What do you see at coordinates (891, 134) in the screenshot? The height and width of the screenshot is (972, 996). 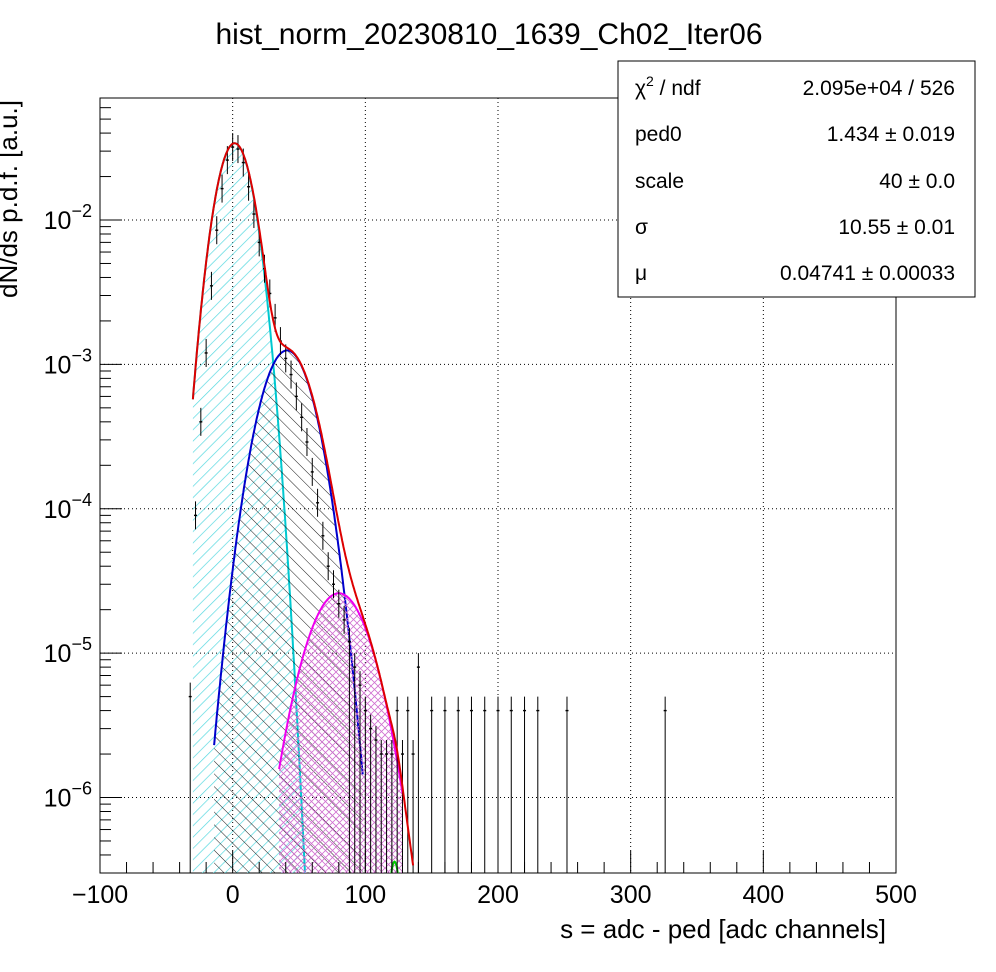 I see `stats-row-value: 1.434 ± 0.019` at bounding box center [891, 134].